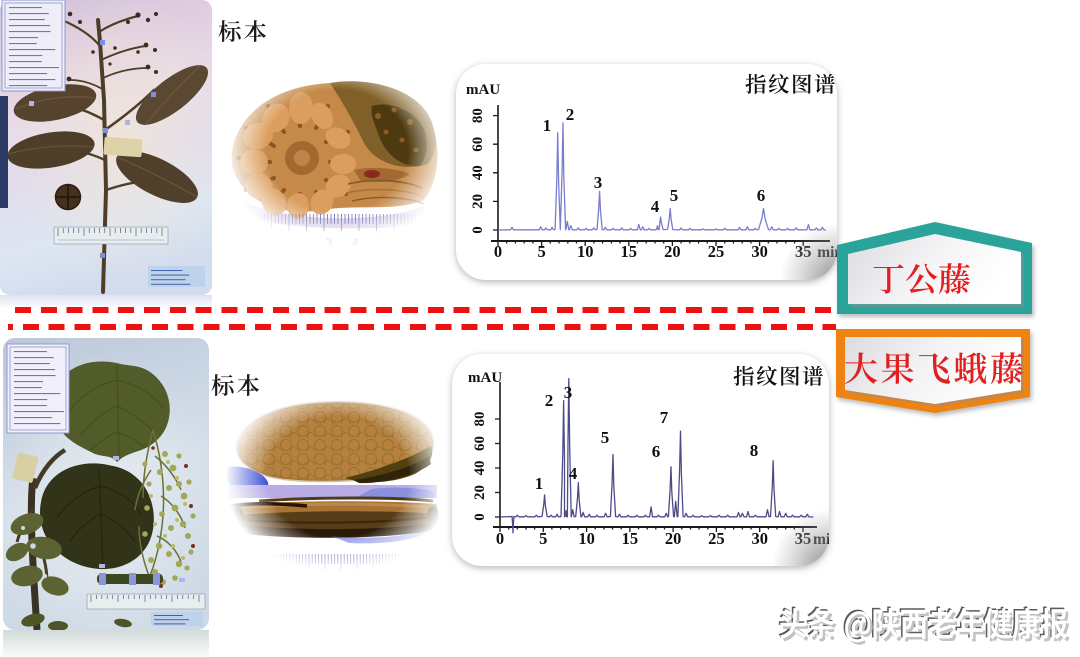 The image size is (1080, 657). I want to click on svg-text: 8, so click(754, 450).